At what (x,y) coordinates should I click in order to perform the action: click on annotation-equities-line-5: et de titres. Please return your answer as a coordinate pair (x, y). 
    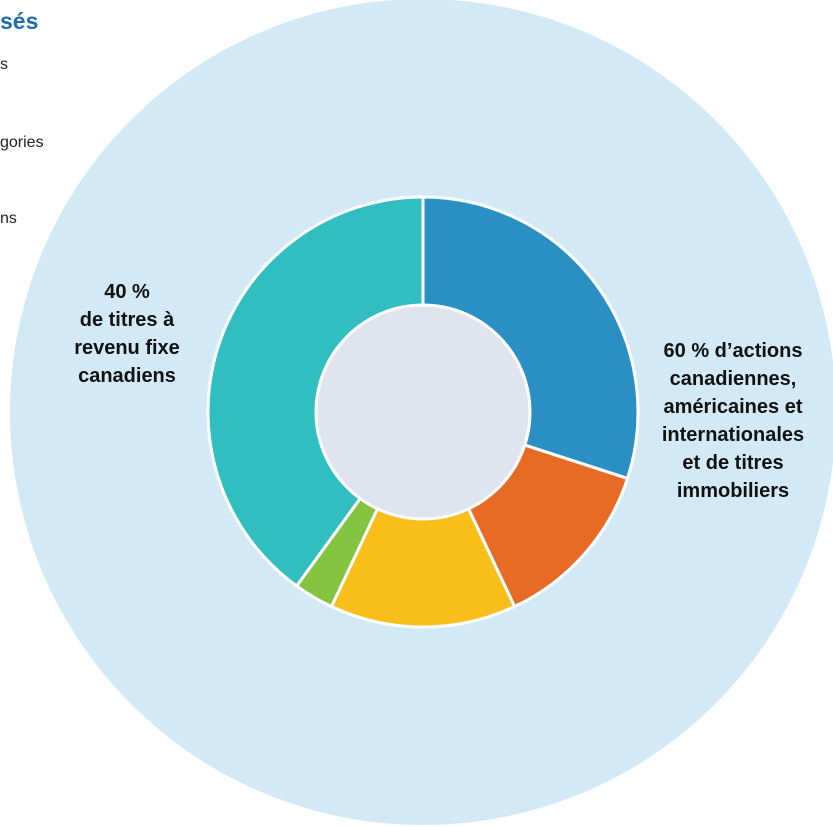
    Looking at the image, I should click on (732, 463).